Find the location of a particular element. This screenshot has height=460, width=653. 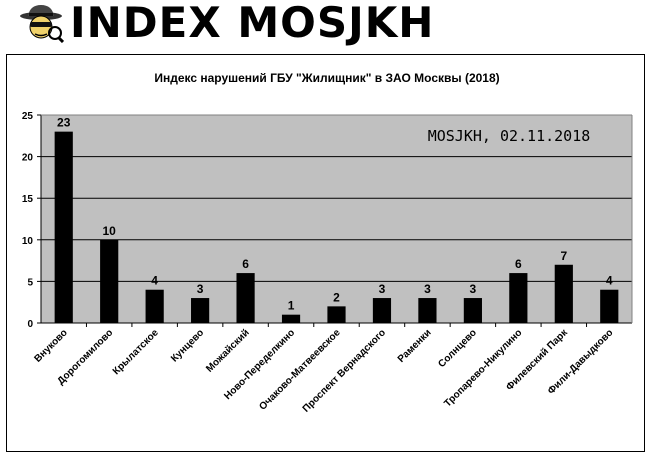

data-label: 23 is located at coordinates (64, 123).